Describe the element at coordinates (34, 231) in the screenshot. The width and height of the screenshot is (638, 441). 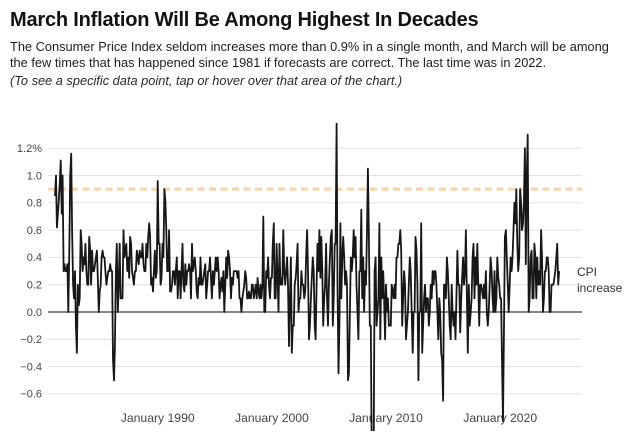
I see `y-axis-tick-label: 0.6` at that location.